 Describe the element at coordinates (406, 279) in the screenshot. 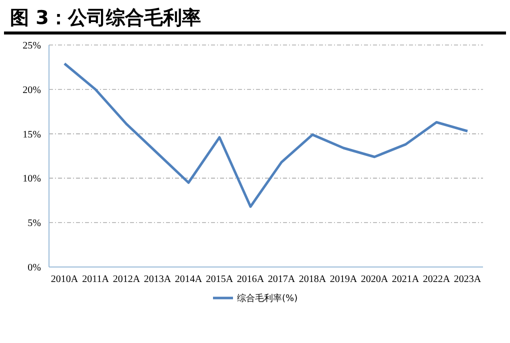

I see `x-tick-label: 2021A` at that location.